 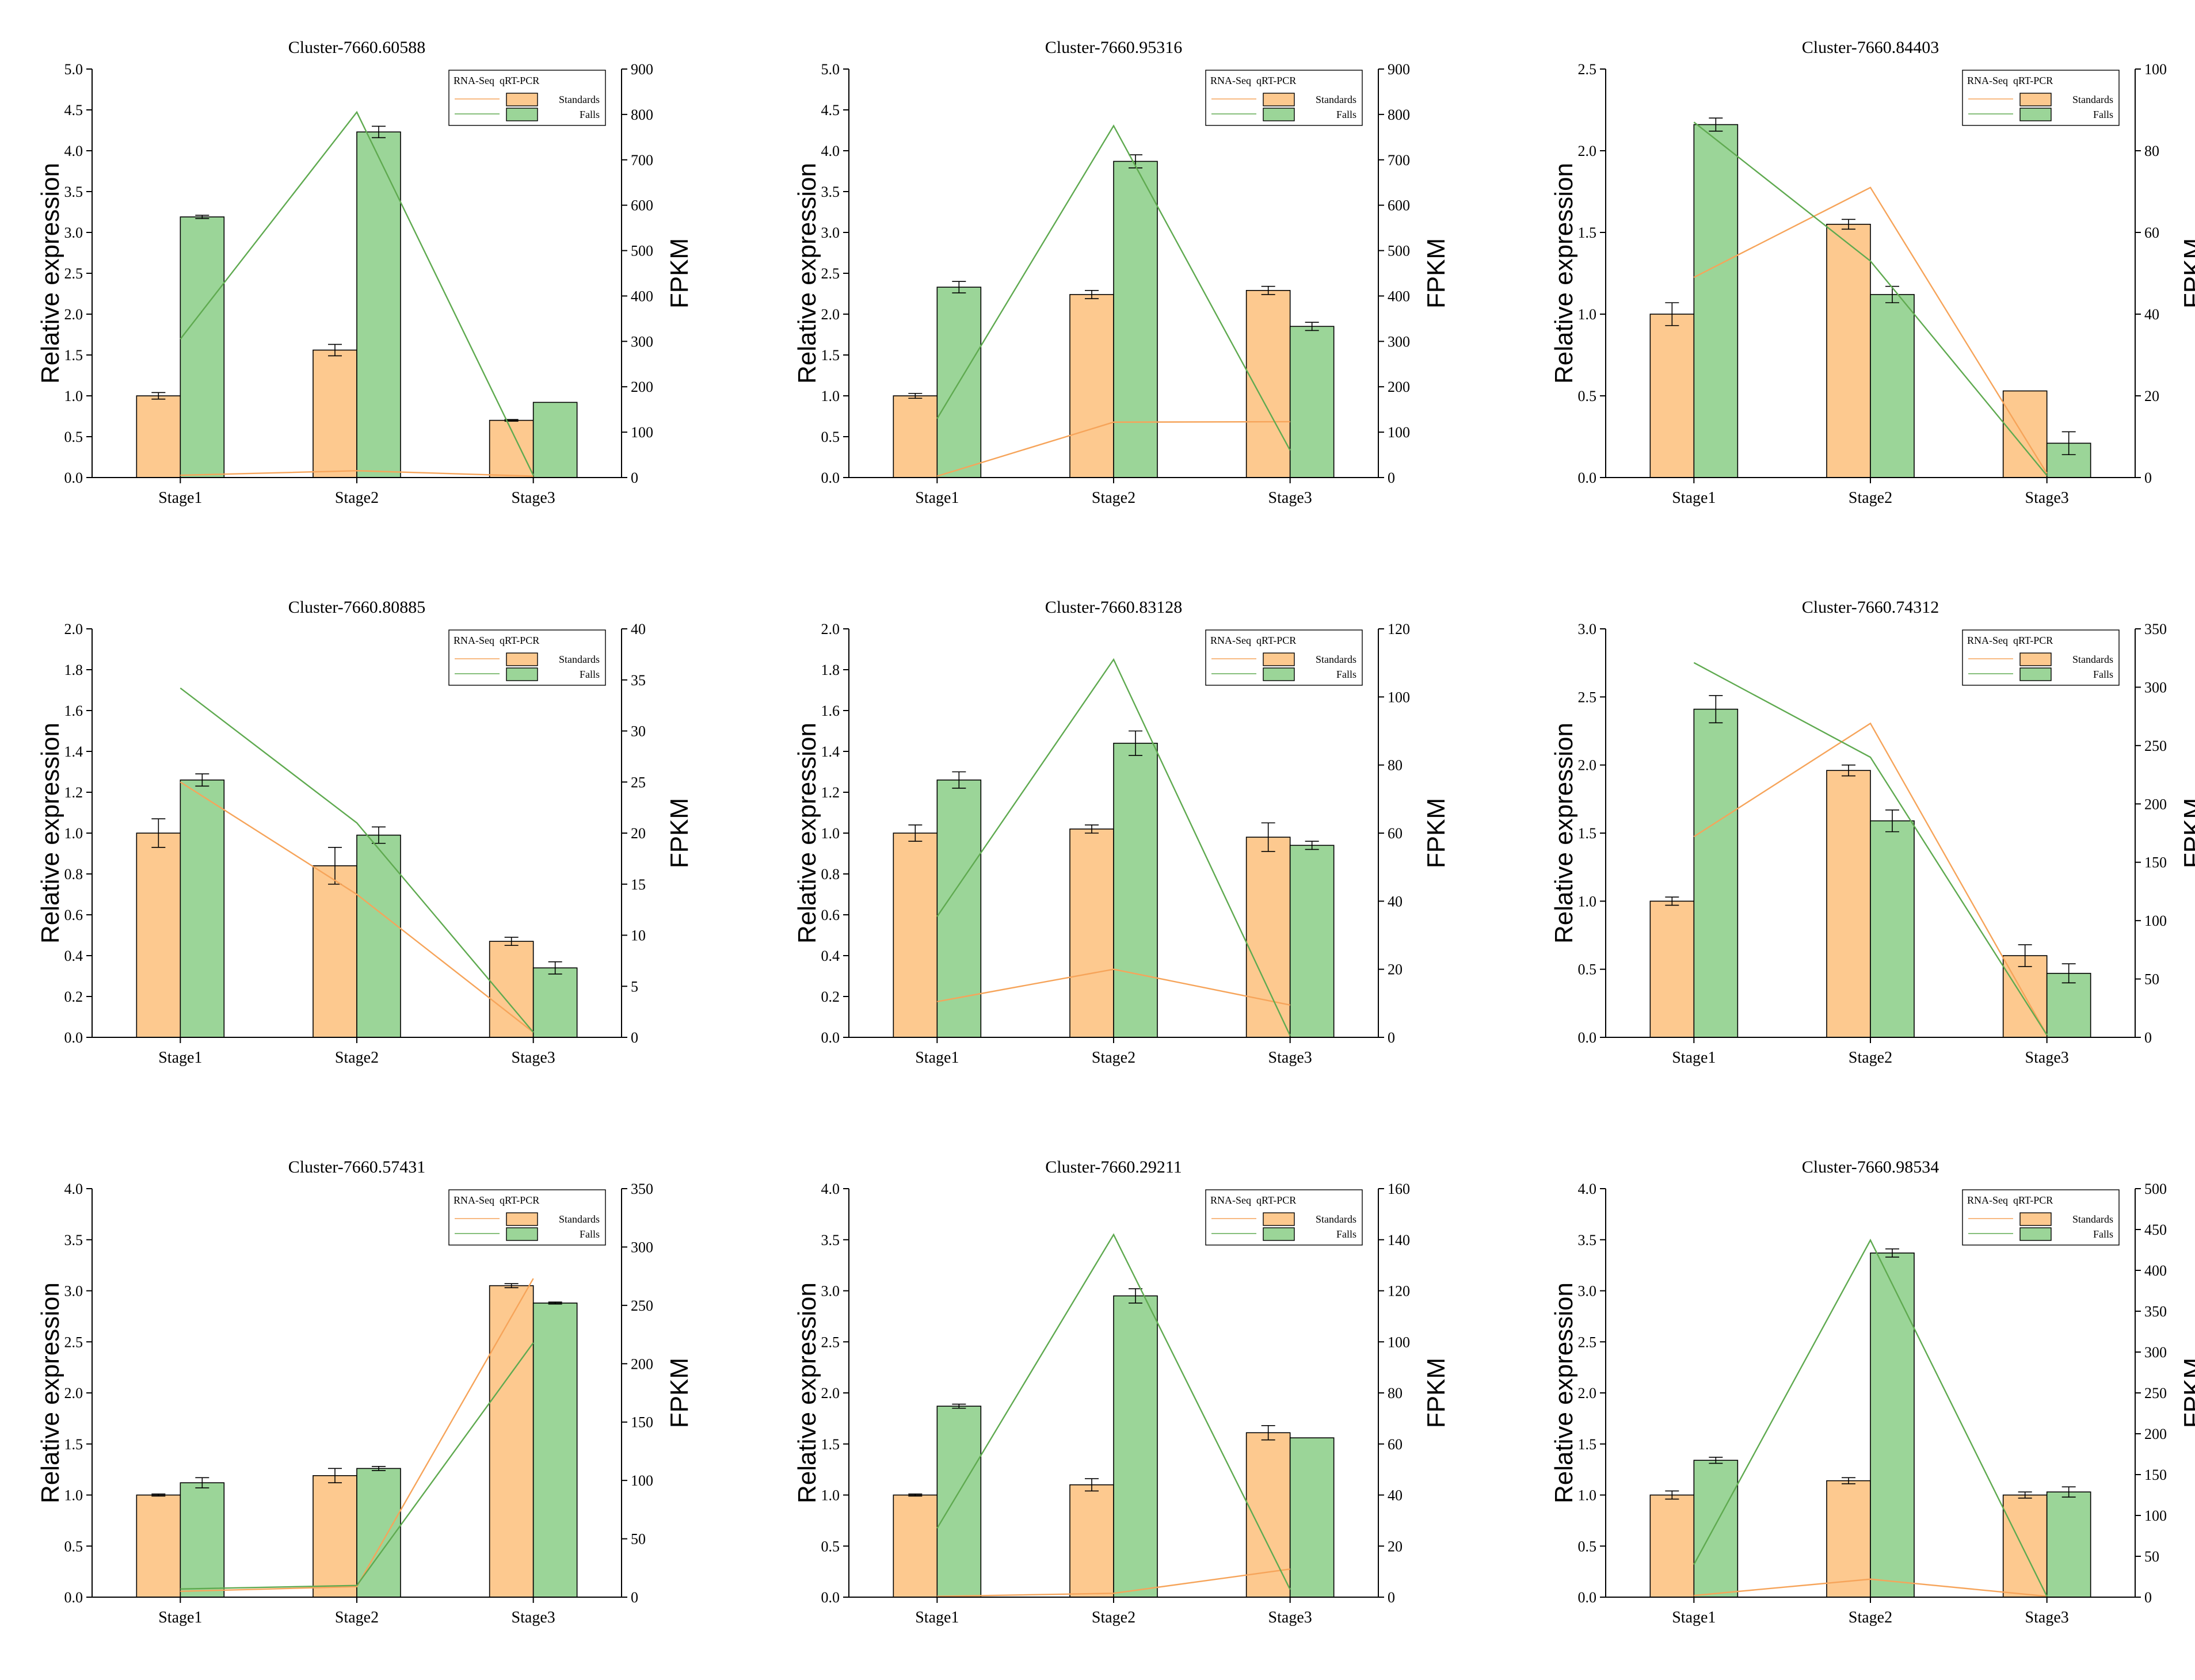 What do you see at coordinates (1114, 47) in the screenshot?
I see `chart-title: Cluster-7660.95316` at bounding box center [1114, 47].